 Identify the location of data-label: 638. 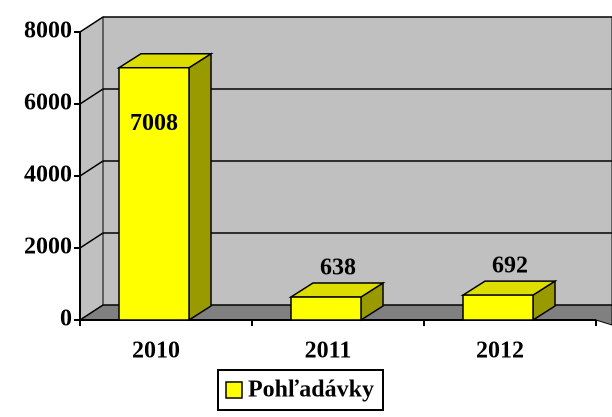
(338, 268).